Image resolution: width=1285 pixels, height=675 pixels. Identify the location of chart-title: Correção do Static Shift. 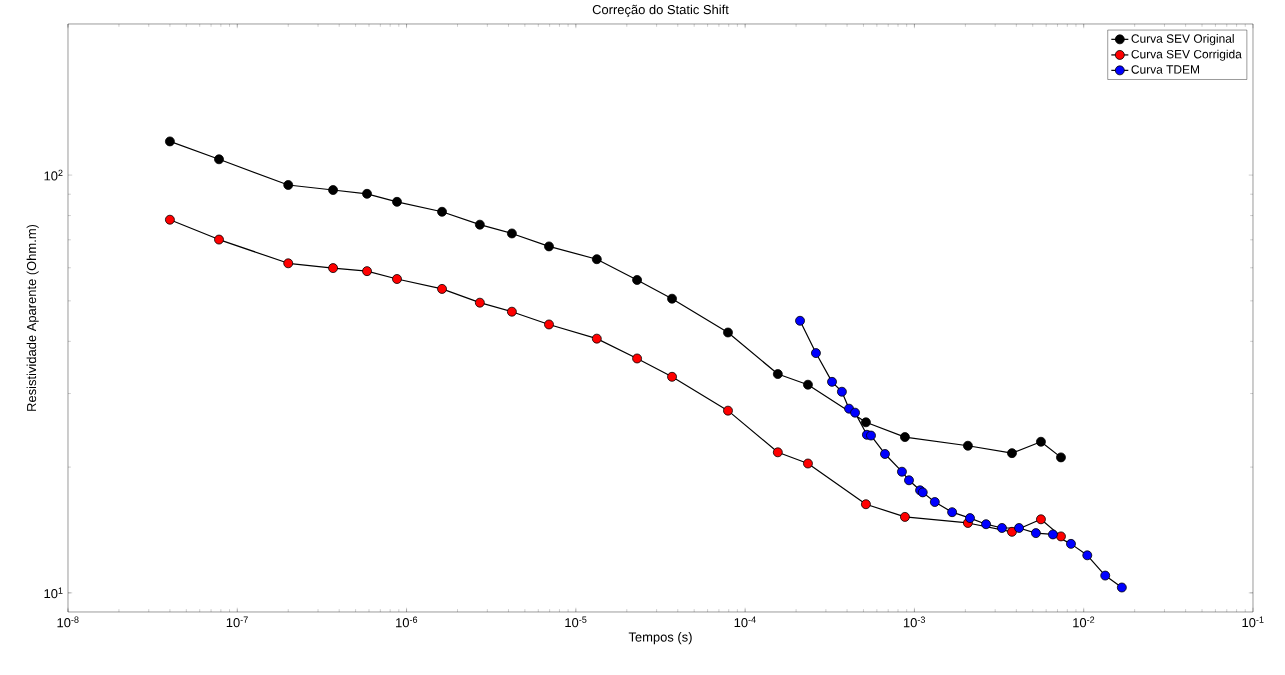
(660, 10).